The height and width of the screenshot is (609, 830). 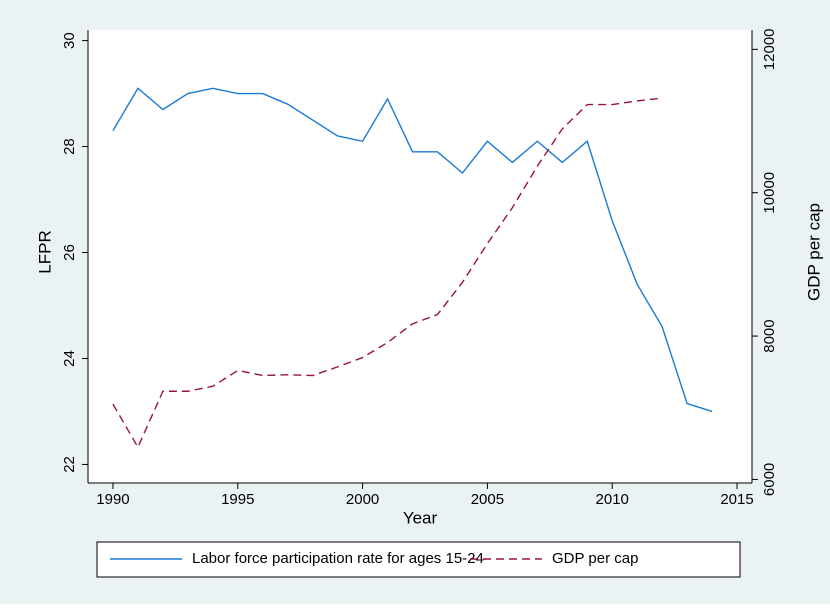 I want to click on y-tick-label: 28, so click(x=69, y=146).